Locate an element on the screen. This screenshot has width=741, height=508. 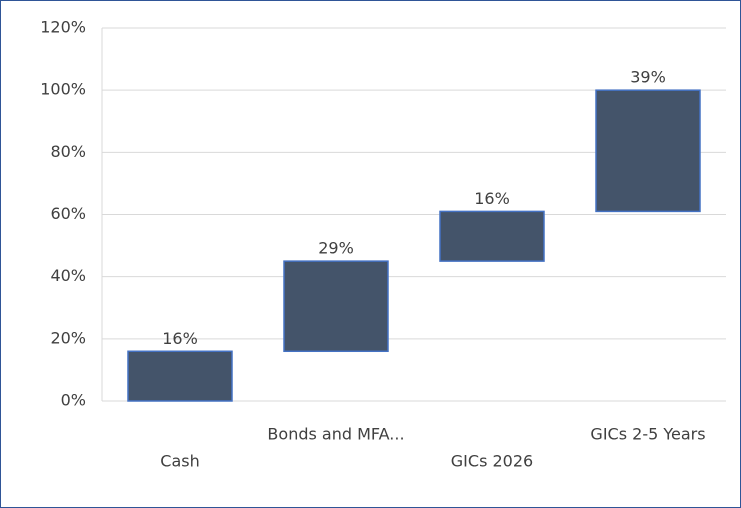
y-tick-label: 80% is located at coordinates (68, 151).